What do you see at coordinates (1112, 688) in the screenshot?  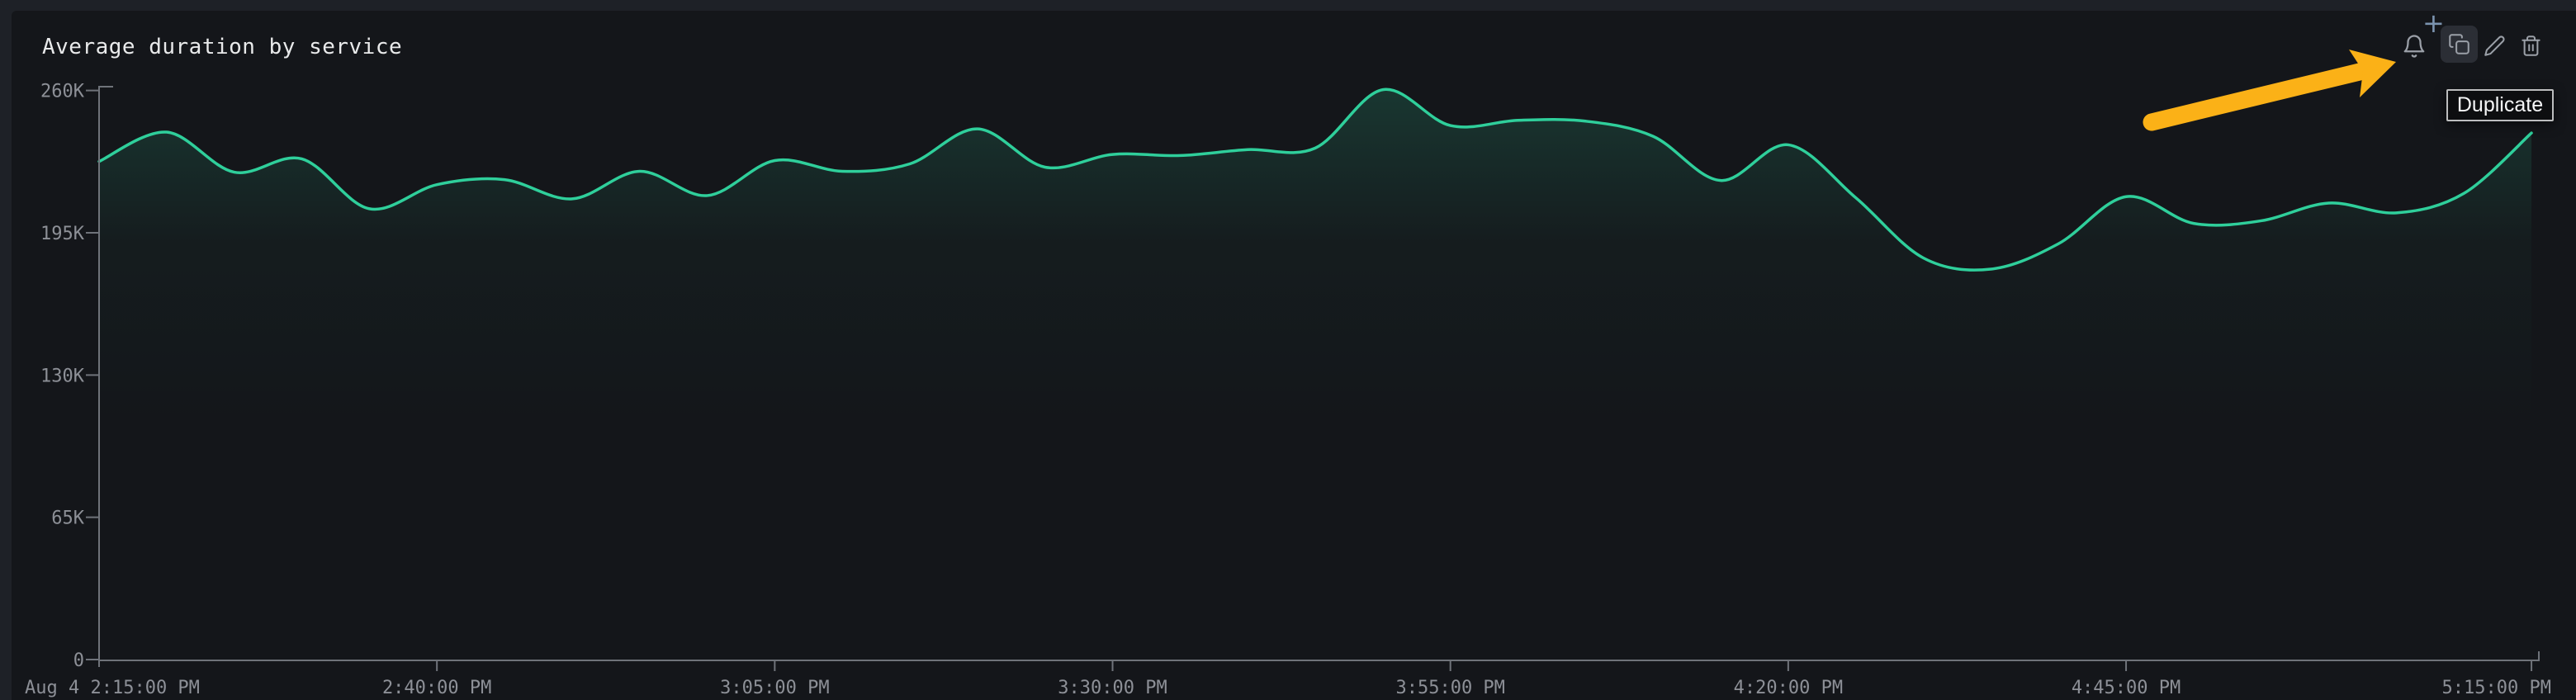 I see `x-tick-label: 3:30:00 PM` at bounding box center [1112, 688].